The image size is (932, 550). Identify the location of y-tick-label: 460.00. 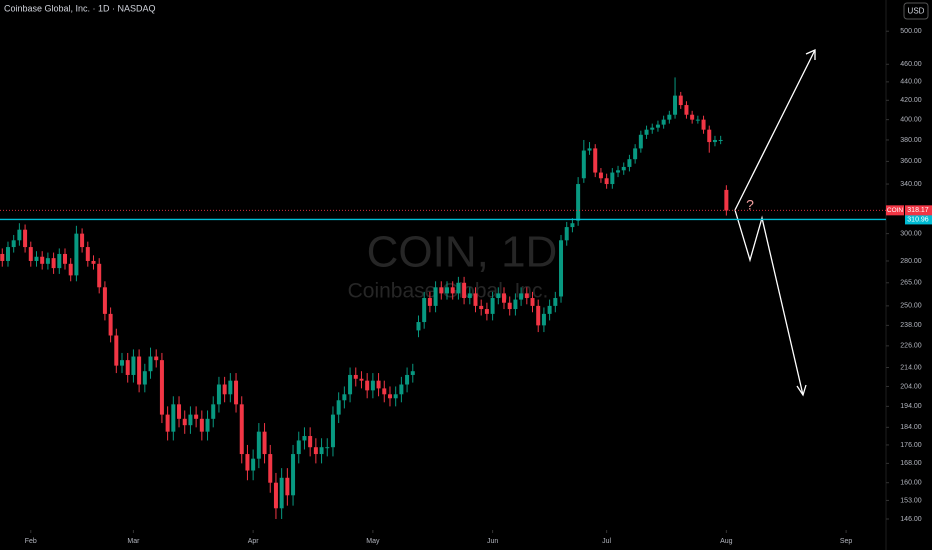
(911, 64).